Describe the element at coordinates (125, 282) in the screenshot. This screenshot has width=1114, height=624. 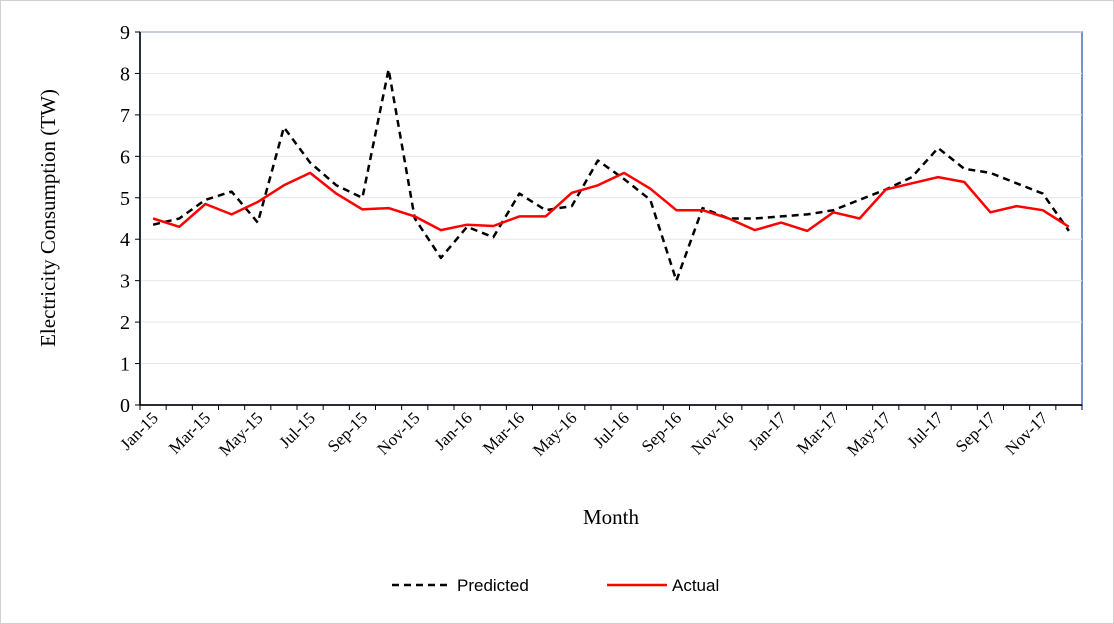
I see `y-tick-label: 3` at that location.